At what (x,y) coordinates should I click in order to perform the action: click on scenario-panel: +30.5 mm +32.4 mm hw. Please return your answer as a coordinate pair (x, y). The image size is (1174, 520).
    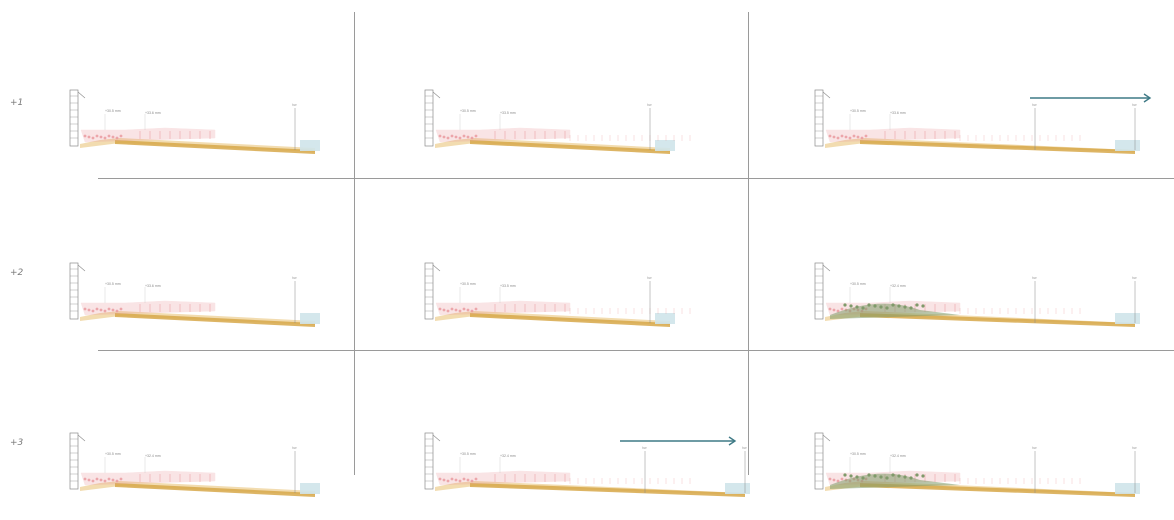
    Looking at the image, I should click on (220, 437).